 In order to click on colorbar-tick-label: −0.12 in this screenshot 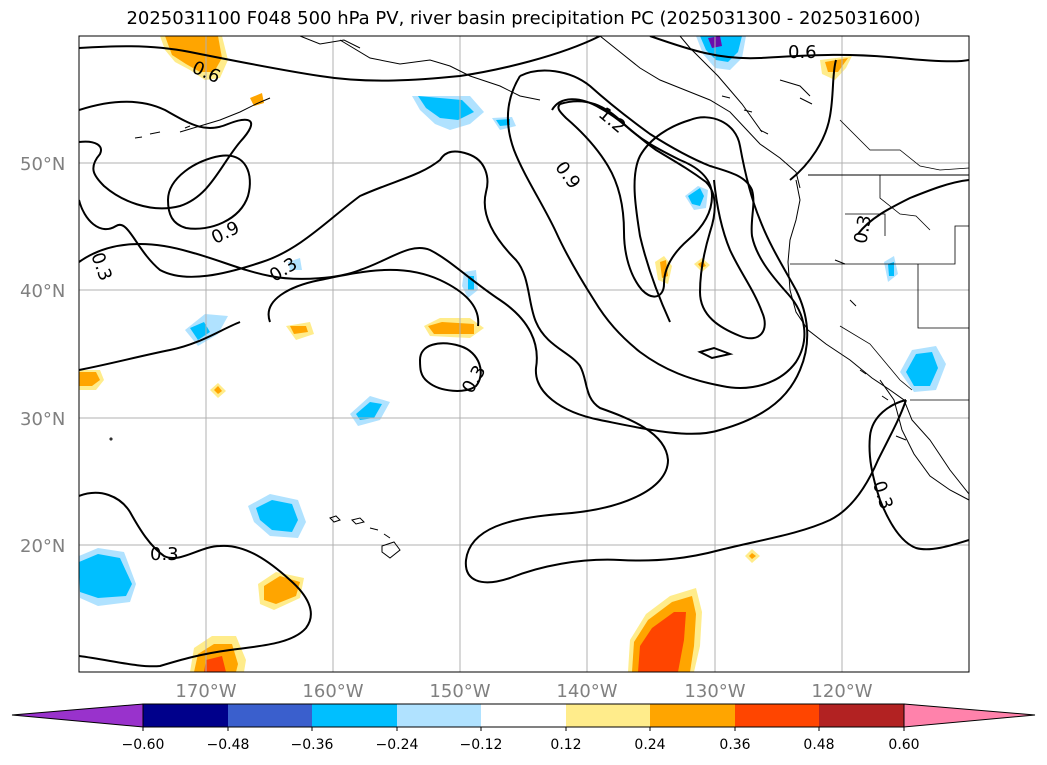, I will do `click(481, 745)`.